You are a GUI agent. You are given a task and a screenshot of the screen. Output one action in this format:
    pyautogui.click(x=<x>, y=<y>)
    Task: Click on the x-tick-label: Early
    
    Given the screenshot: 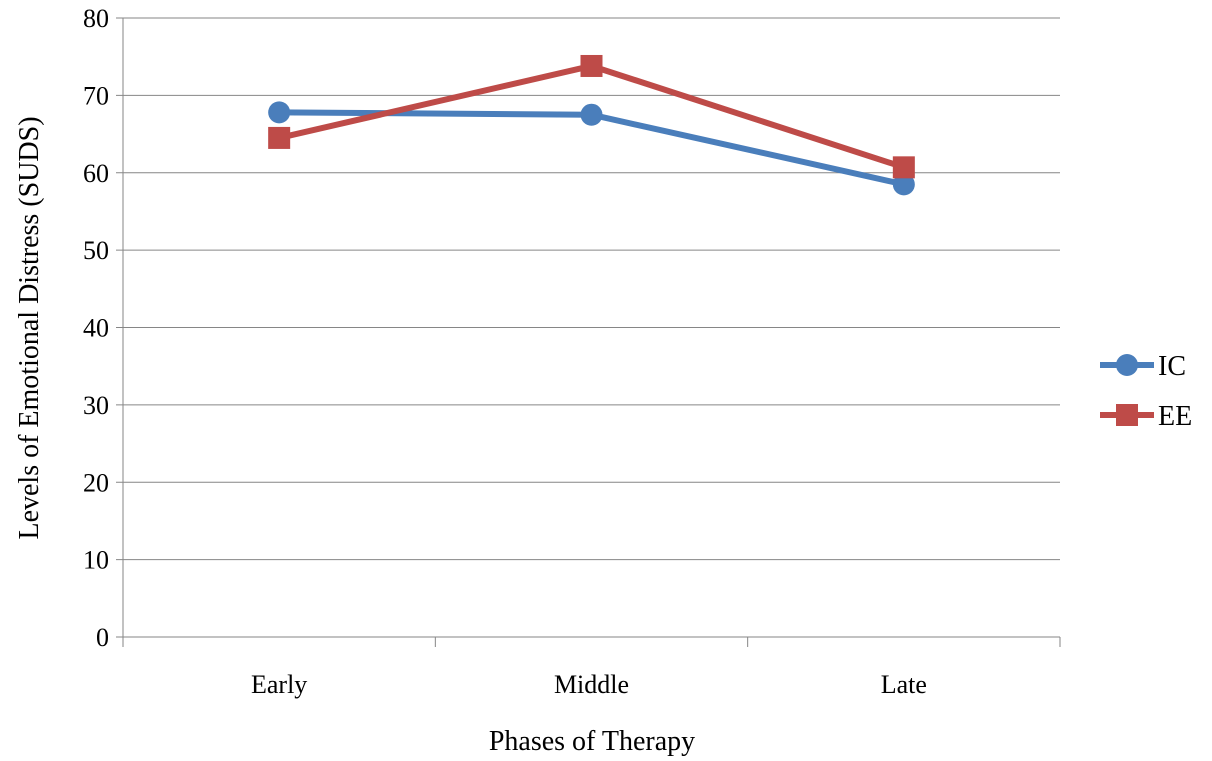 What is the action you would take?
    pyautogui.click(x=279, y=684)
    